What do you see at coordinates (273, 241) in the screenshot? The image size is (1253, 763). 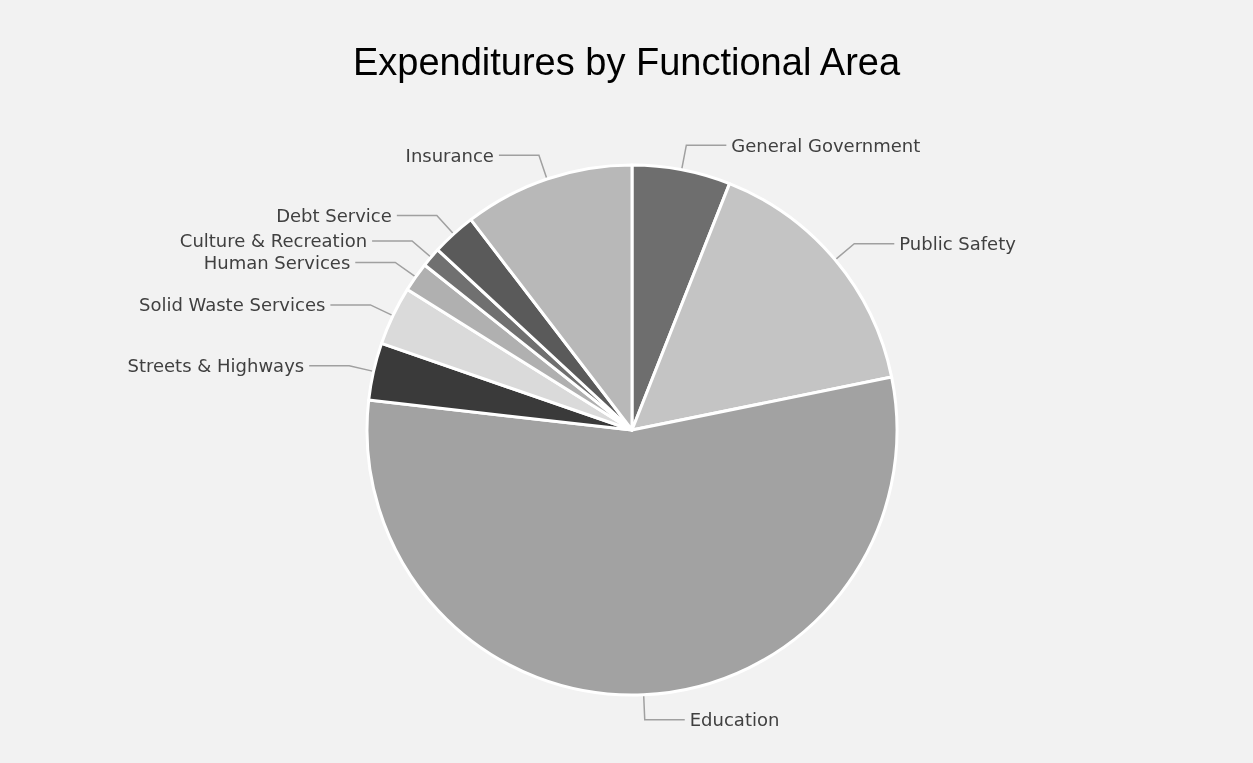 I see `slice-label: Culture & Recreation` at bounding box center [273, 241].